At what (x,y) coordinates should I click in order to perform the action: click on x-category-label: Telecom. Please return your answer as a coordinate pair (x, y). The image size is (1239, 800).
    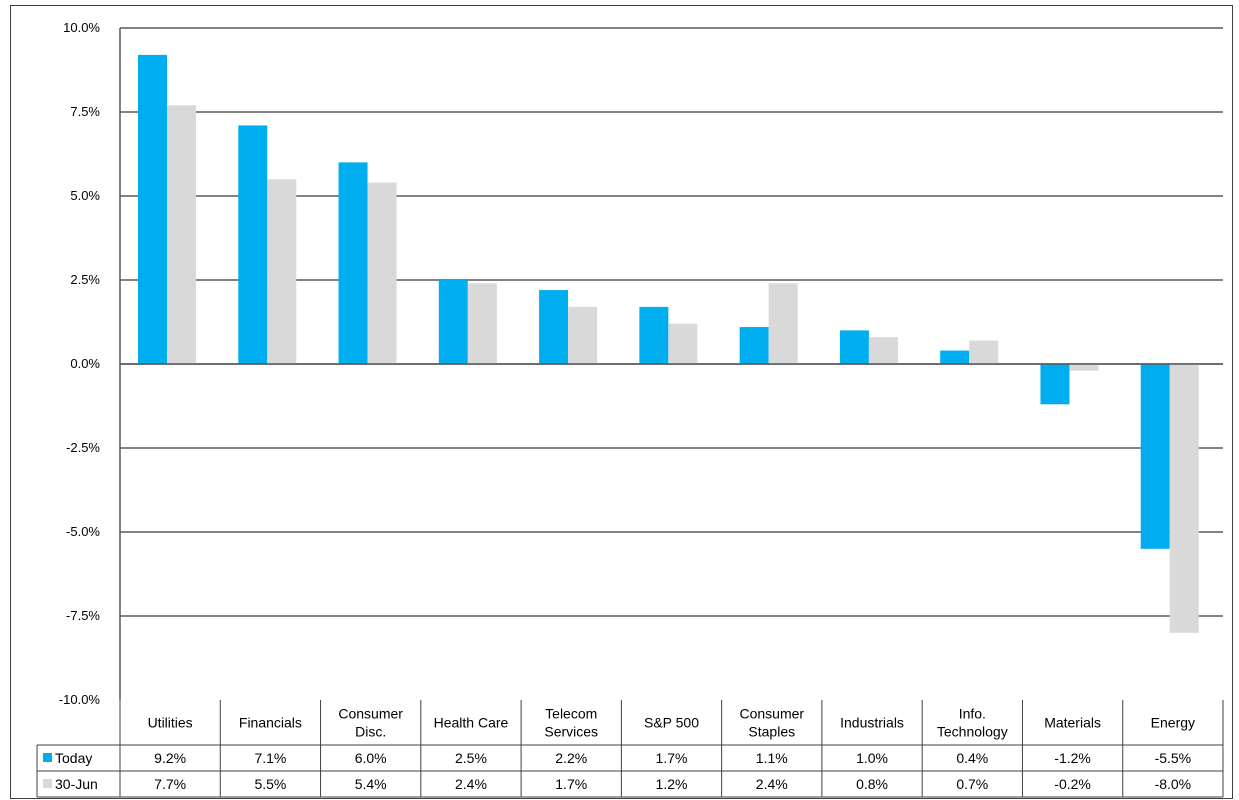
    Looking at the image, I should click on (571, 714).